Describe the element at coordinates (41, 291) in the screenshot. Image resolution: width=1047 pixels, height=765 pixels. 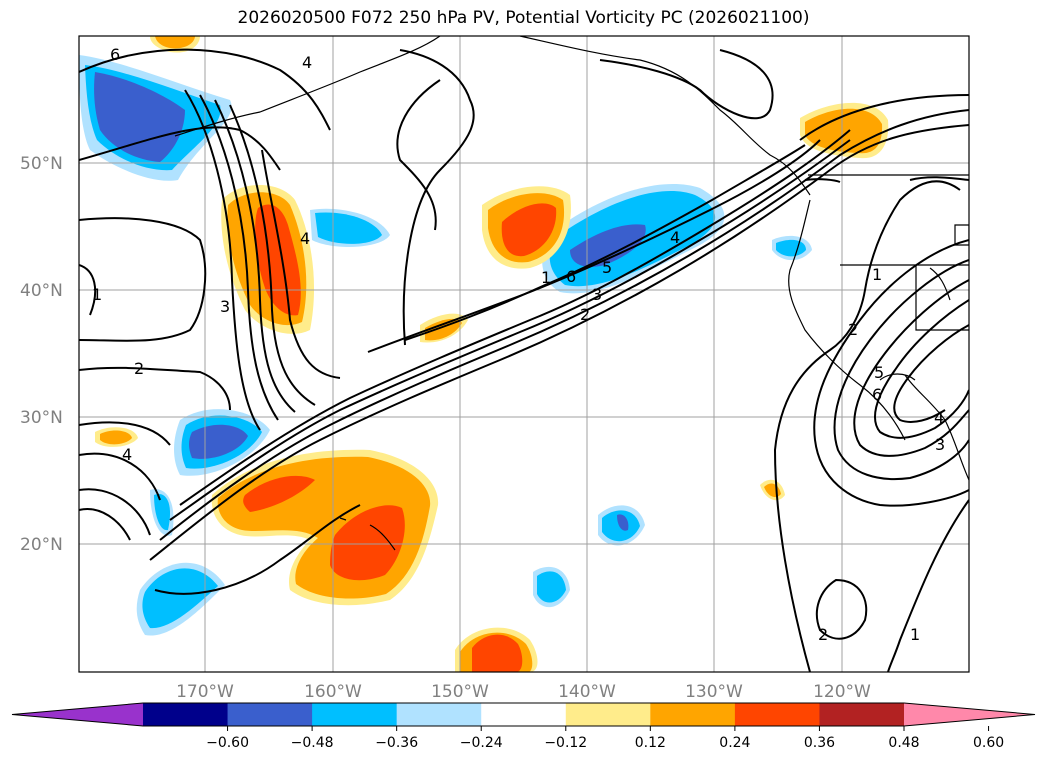
I see `lat-label-40n: 40°N` at that location.